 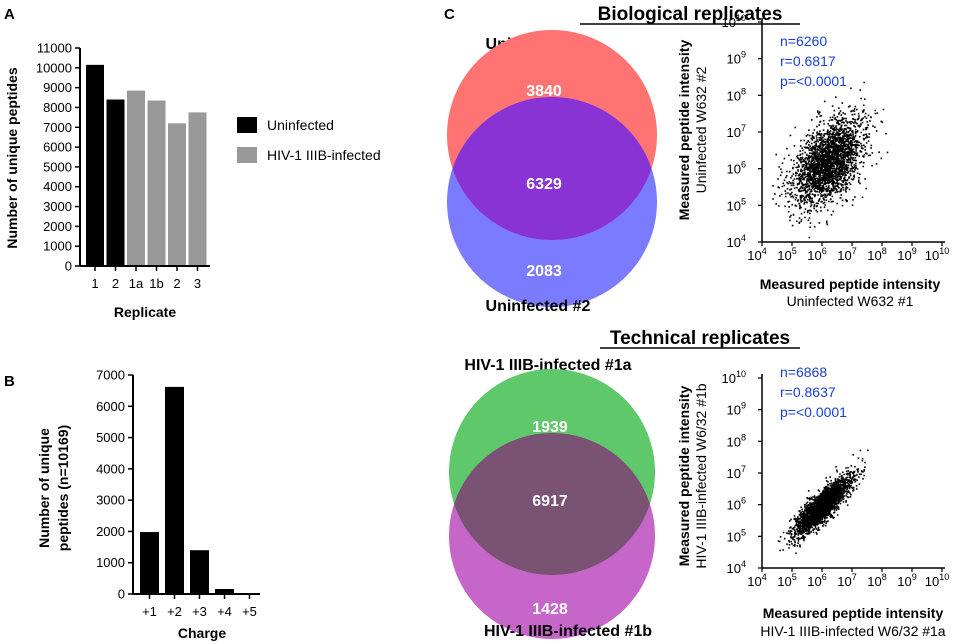 What do you see at coordinates (300, 125) in the screenshot?
I see `legend-label-uninfected: Uninfected` at bounding box center [300, 125].